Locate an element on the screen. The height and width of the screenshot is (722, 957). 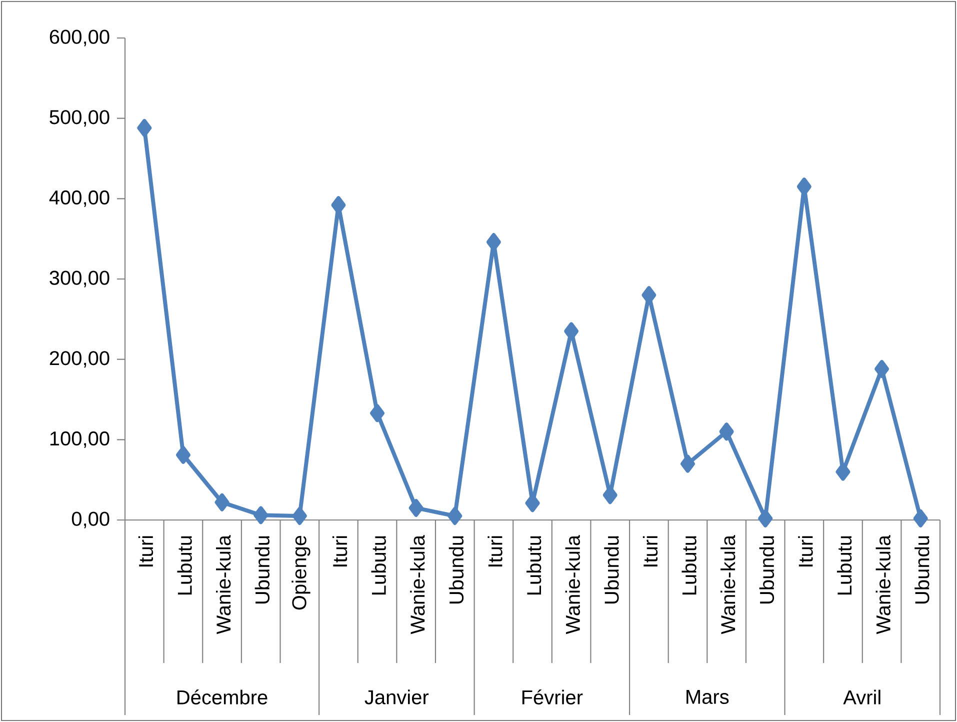
y-tick-label: 600,00 is located at coordinates (80, 38).